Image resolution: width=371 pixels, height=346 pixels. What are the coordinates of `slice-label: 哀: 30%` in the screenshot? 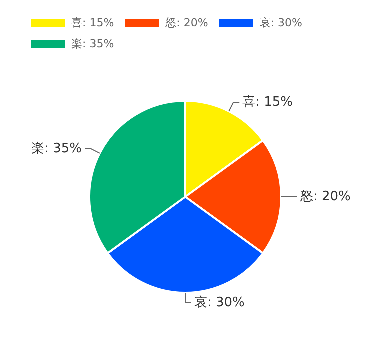 It's located at (219, 302).